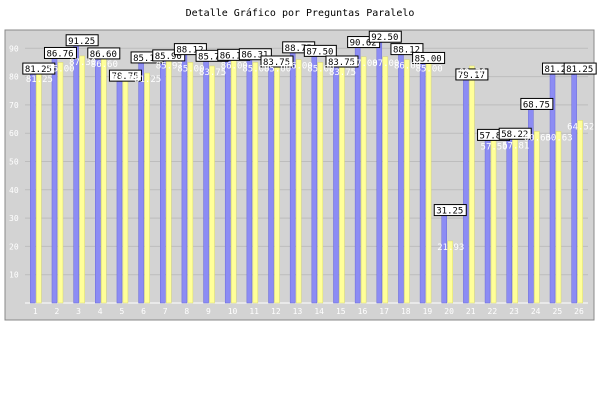 The height and width of the screenshot is (400, 600). What do you see at coordinates (276, 311) in the screenshot?
I see `x-tick-label: 12` at bounding box center [276, 311].